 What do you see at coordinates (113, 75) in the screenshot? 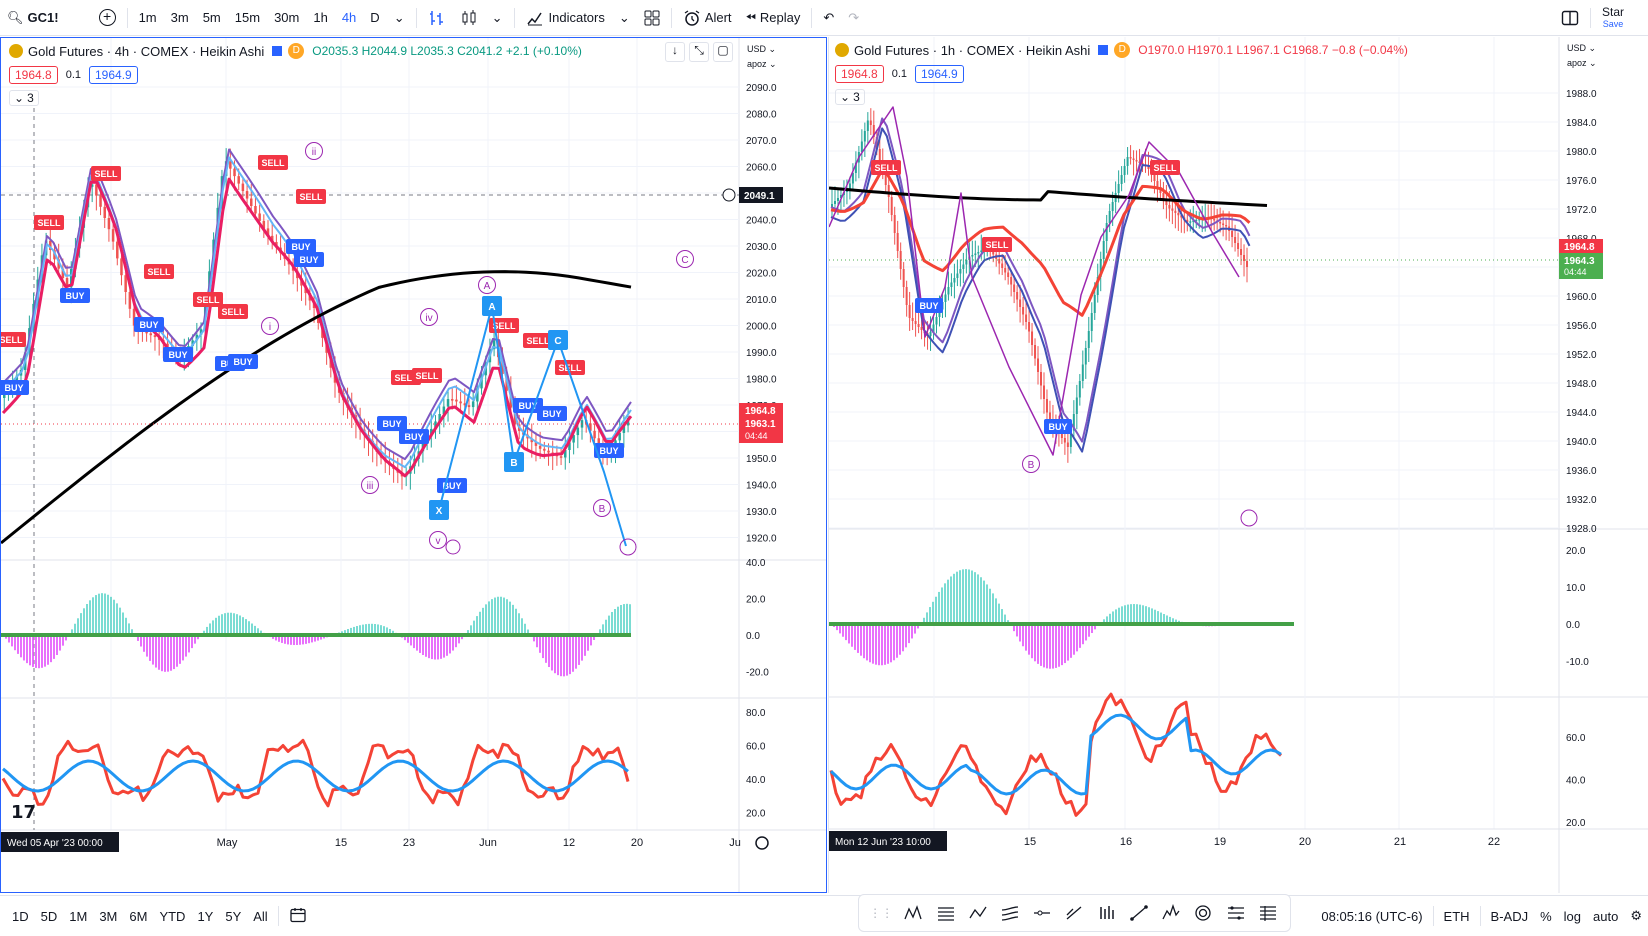
I see `left-ask-price: 1964.9` at bounding box center [113, 75].